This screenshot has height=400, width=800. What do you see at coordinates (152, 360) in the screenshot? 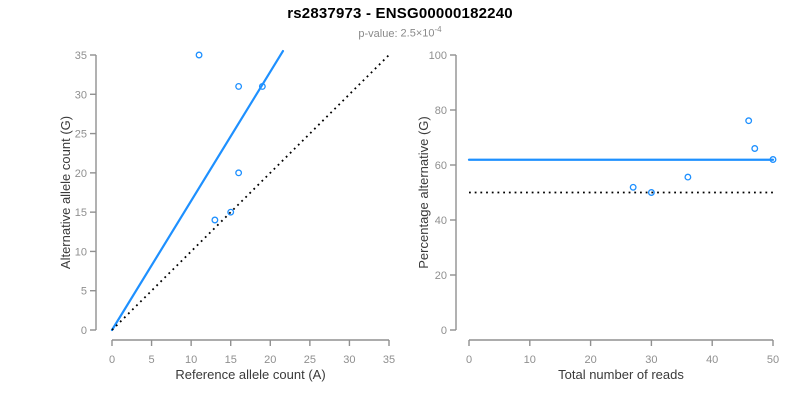
I see `x-tick-label: 5` at bounding box center [152, 360].